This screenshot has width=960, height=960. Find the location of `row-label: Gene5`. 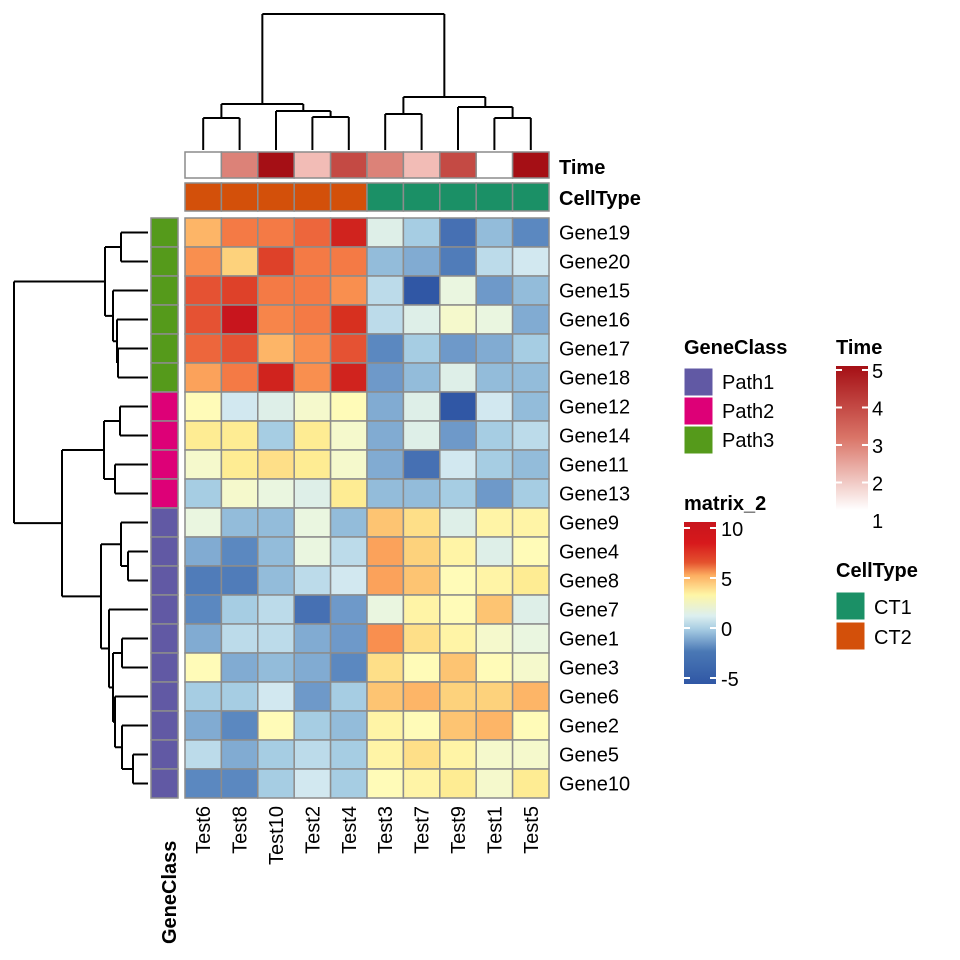

row-label: Gene5 is located at coordinates (589, 756).